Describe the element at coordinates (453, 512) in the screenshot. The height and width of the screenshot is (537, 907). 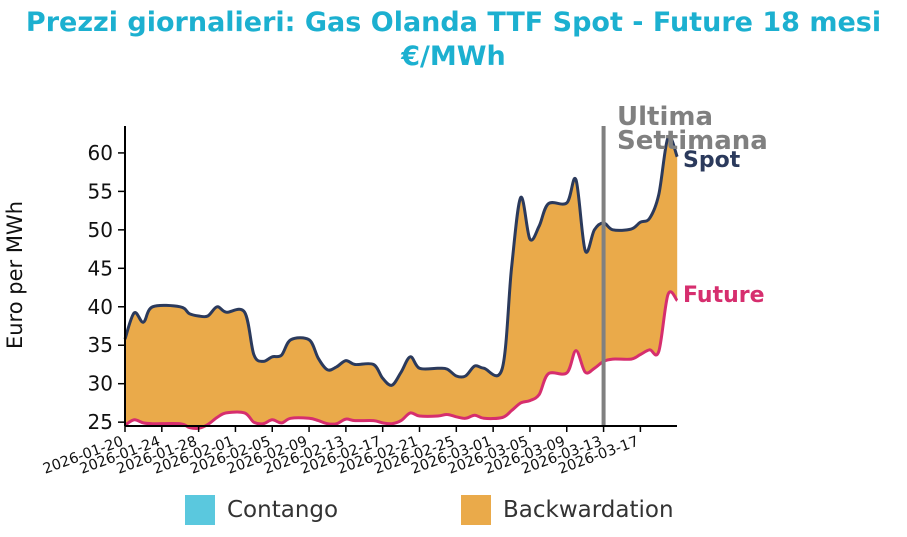
I see `legend: Contango Backwardation` at that location.